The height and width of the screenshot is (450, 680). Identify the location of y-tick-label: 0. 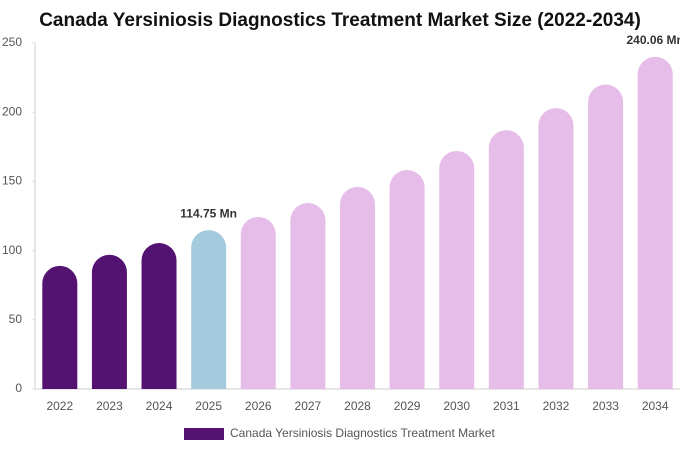
(18, 388).